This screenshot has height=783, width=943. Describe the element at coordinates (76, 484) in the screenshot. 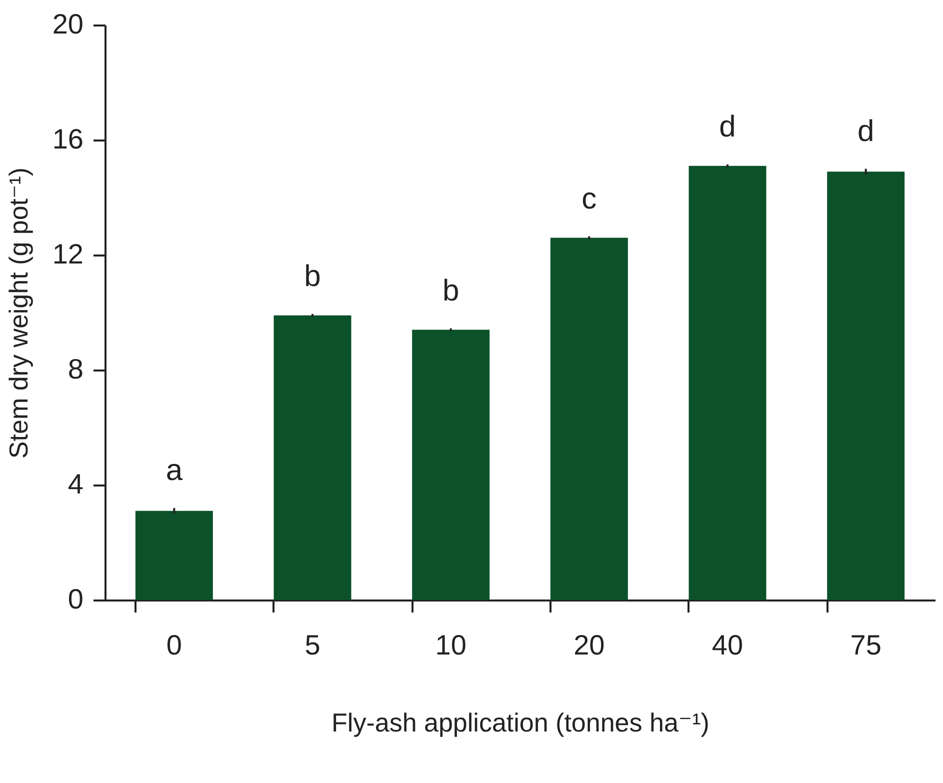

I see `y-tick-label: 4` at that location.